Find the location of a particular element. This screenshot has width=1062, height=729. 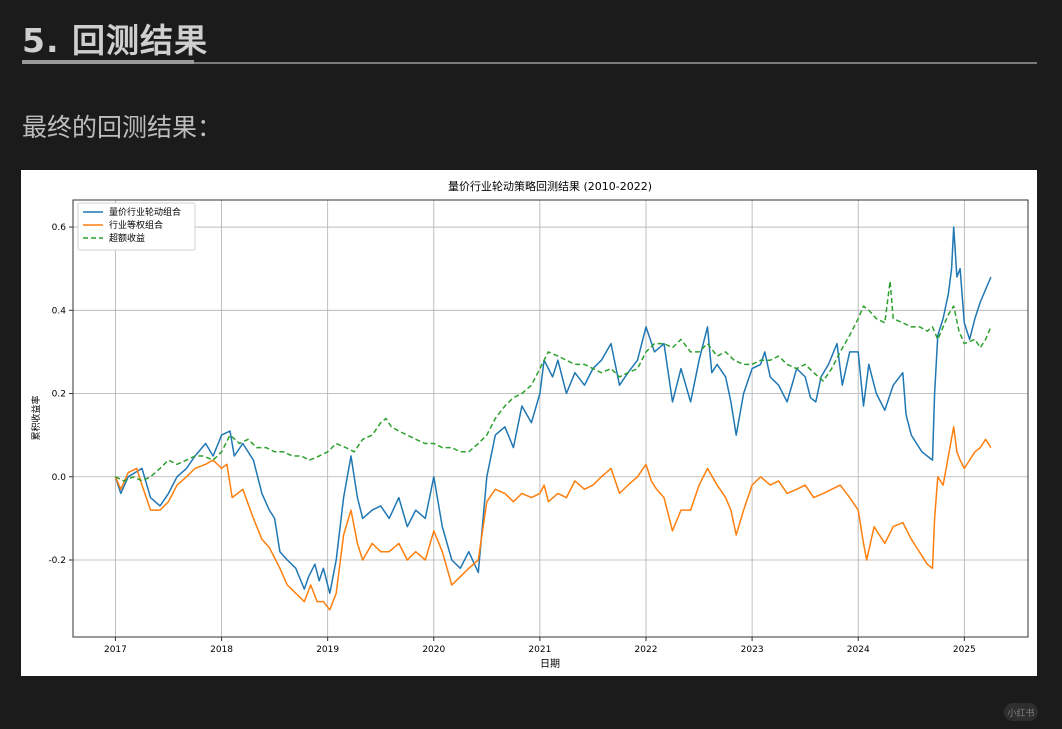

heading-divider-accent is located at coordinates (108, 62).